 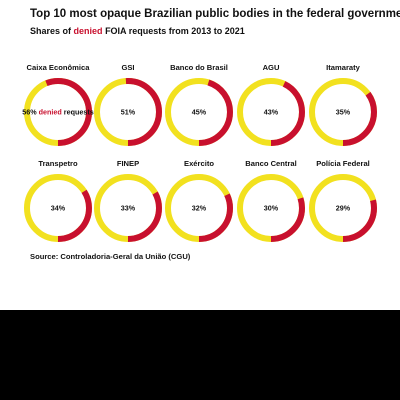 I want to click on donut-value-label: 51%, so click(x=128, y=112).